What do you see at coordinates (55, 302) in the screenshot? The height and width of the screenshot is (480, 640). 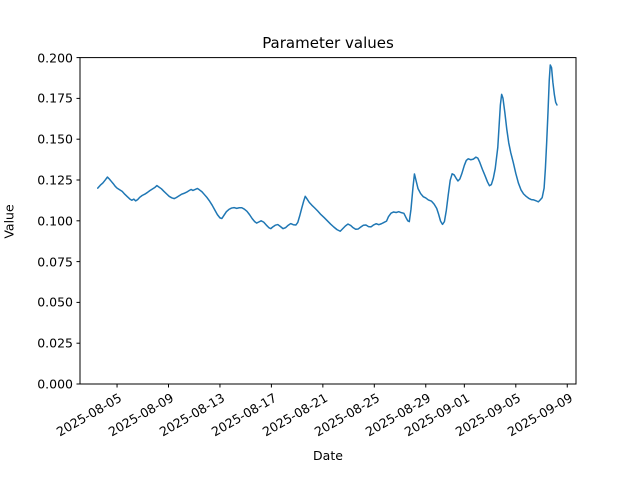 I see `y-tick-label: 0.050` at bounding box center [55, 302].